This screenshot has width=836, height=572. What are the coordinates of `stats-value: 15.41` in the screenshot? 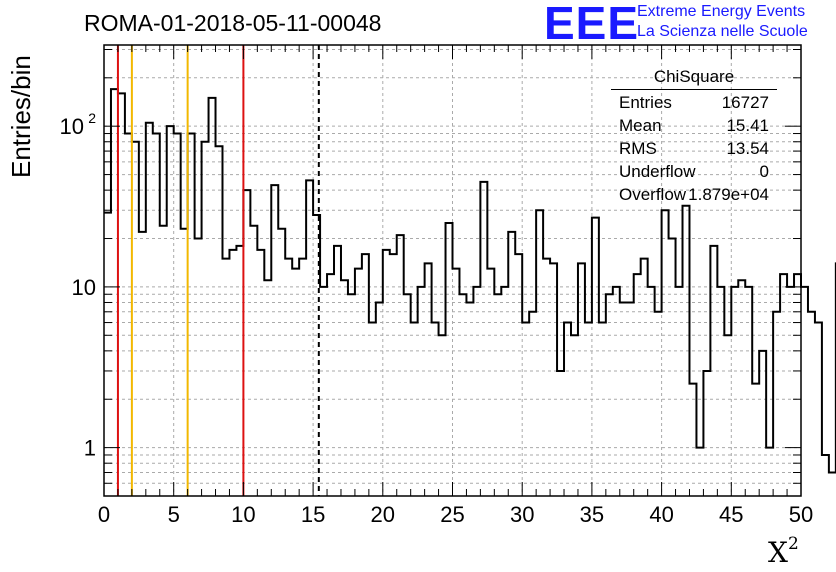 It's located at (747, 125).